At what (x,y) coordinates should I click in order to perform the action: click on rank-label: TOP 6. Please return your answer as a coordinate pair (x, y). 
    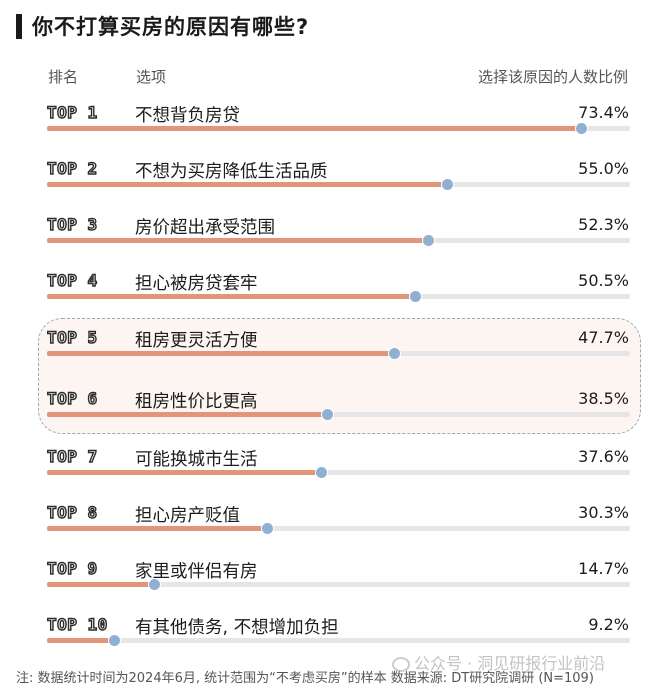
    Looking at the image, I should click on (72, 398).